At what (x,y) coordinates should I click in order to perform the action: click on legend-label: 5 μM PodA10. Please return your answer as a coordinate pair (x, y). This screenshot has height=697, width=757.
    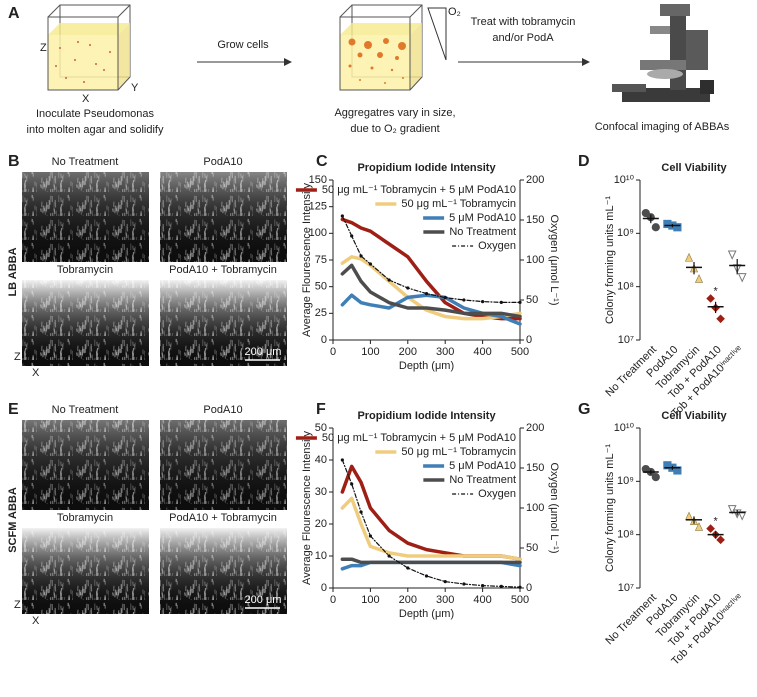
    Looking at the image, I should click on (482, 218).